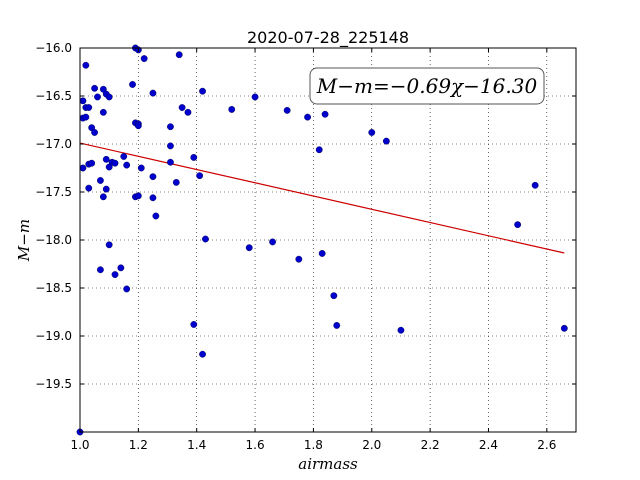 This screenshot has height=480, width=640. What do you see at coordinates (53, 336) in the screenshot?
I see `y-tick-label: −19.0` at bounding box center [53, 336].